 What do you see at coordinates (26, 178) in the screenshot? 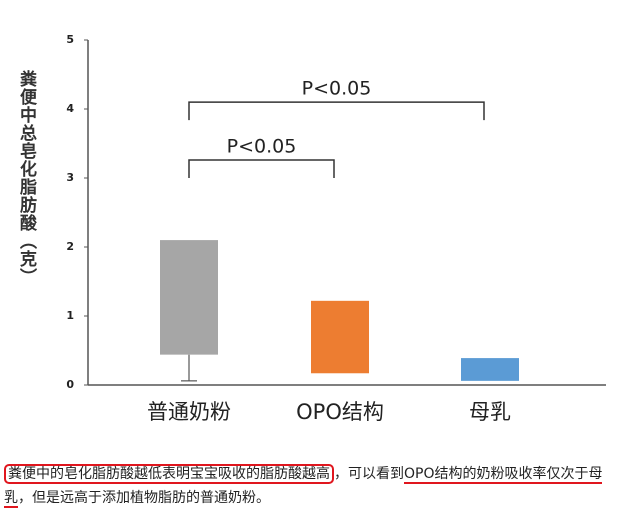
I see `y-axis-label: 粪便中总皂化脂肪酸（克）` at bounding box center [26, 178].